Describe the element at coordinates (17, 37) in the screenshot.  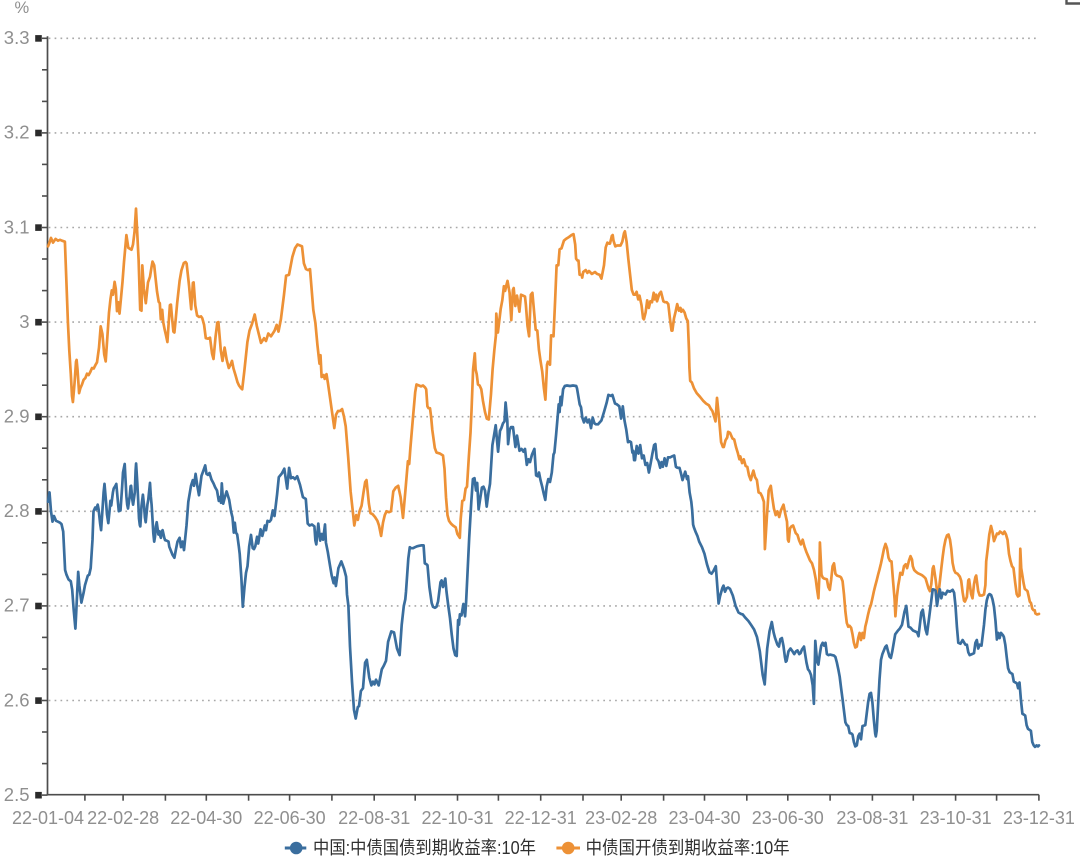
I see `svg-text: 3.3` at that location.